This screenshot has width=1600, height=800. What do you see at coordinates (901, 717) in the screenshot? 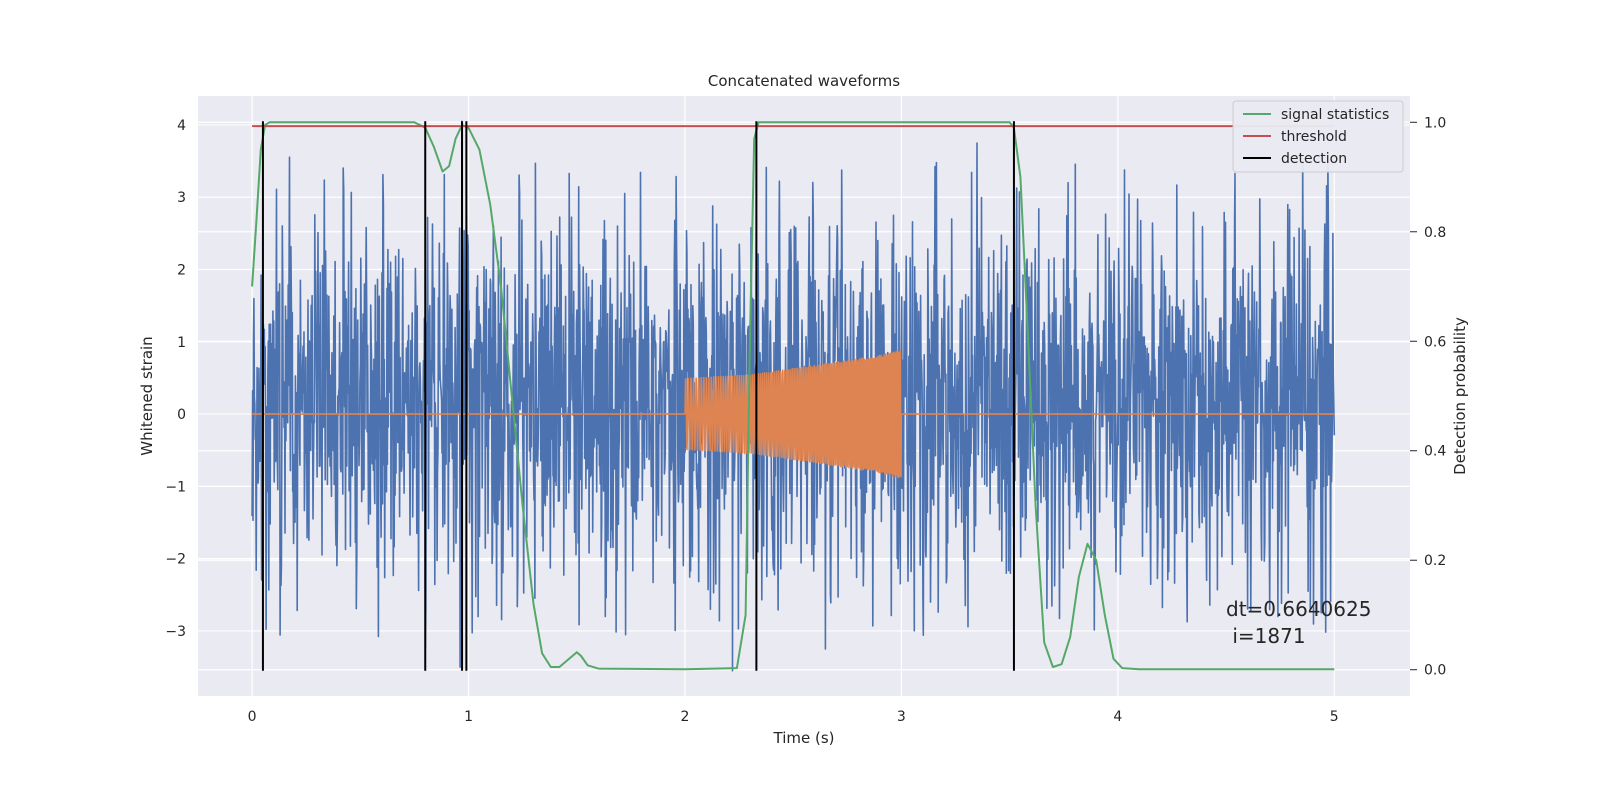
I see `x-tick-label: 3` at bounding box center [901, 717].